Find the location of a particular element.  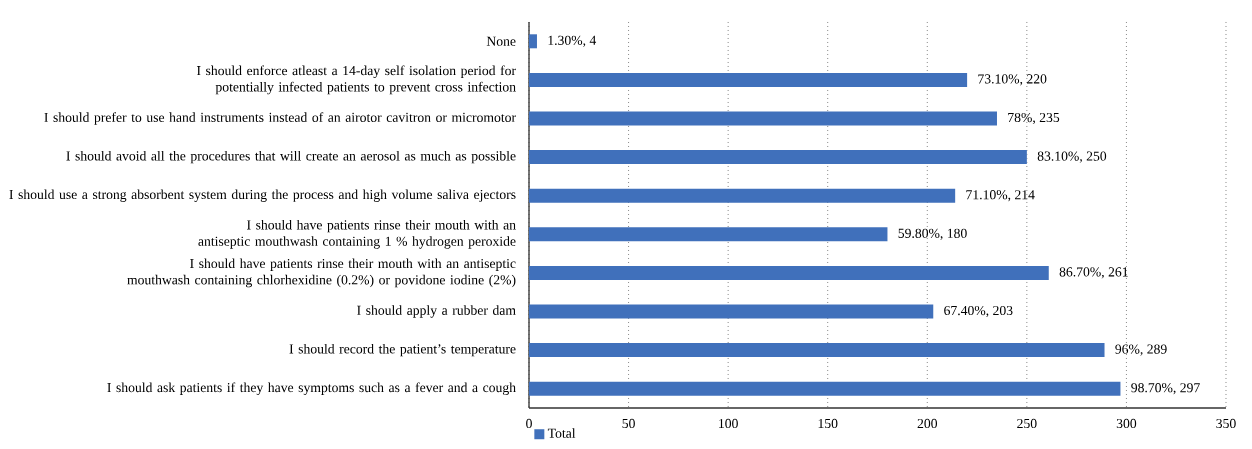

y-tick-label: I should prefer to use hand instruments instead of an airotor cavitron or micromotor is located at coordinates (280, 118).